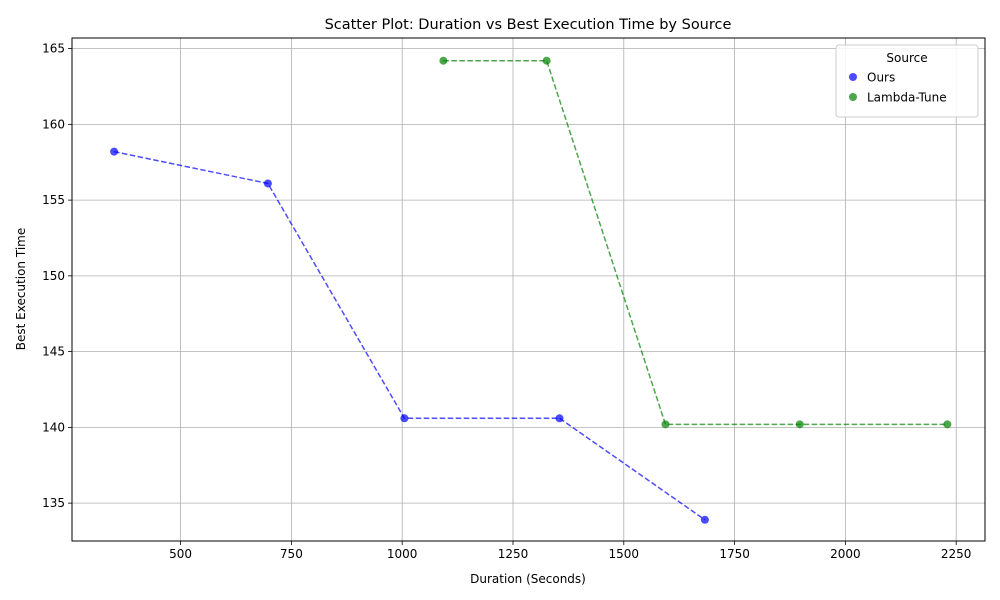 The width and height of the screenshot is (1000, 600). I want to click on y-tick-label: 140, so click(53, 427).